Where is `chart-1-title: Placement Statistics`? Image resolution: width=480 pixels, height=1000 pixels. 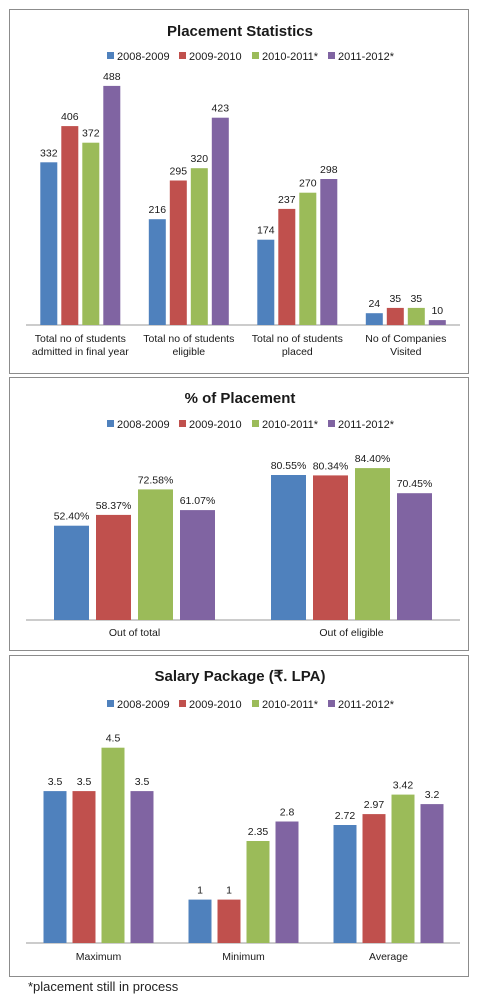 chart-1-title: Placement Statistics is located at coordinates (240, 31).